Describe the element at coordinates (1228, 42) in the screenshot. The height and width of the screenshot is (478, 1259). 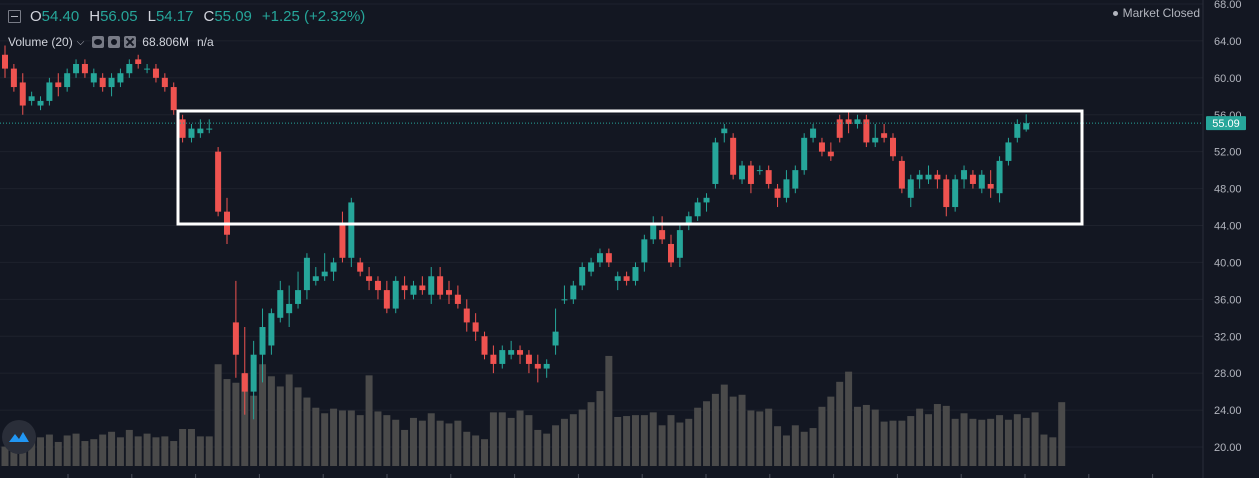
I see `price-tick-label: 64.00` at that location.